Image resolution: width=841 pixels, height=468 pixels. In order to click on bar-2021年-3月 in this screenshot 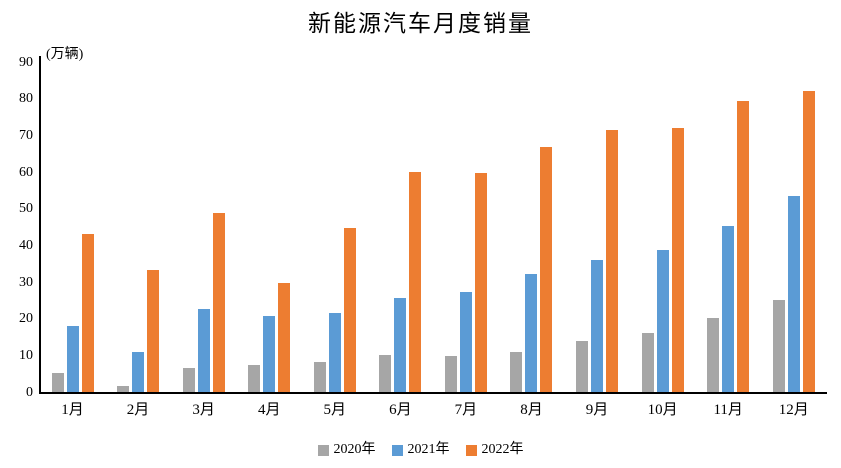, I will do `click(203, 350)`.